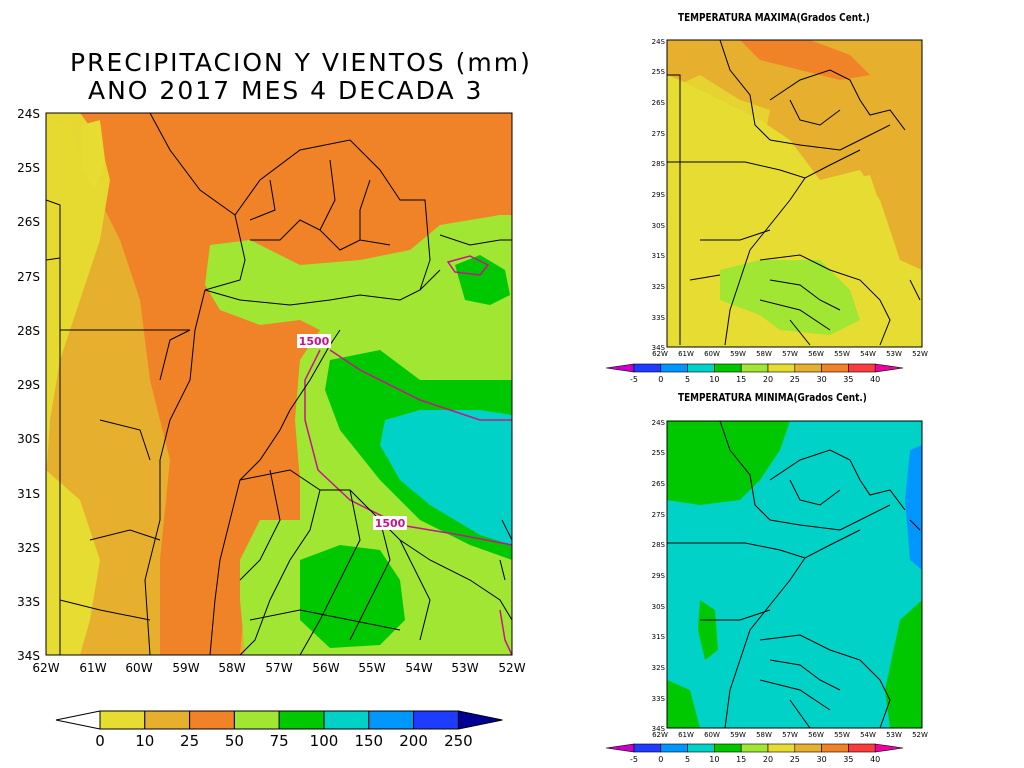 This screenshot has width=1024, height=768. I want to click on contour-label-1: 1500, so click(314, 341).